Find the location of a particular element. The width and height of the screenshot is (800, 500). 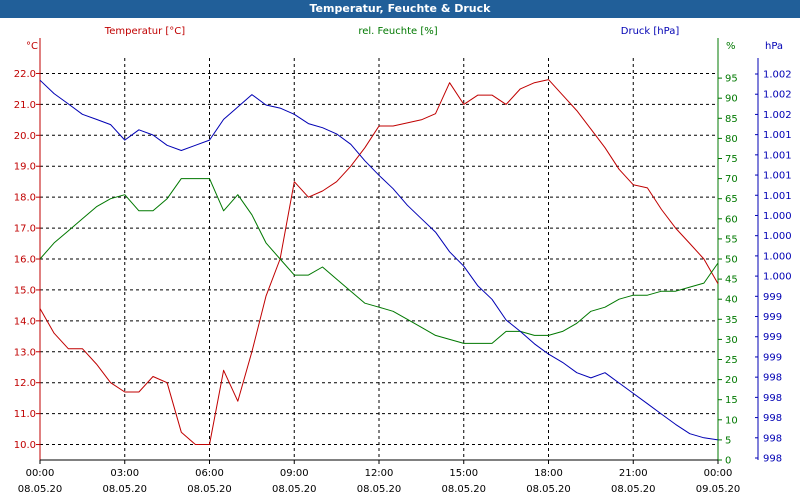

humidity-tick-label: 90 is located at coordinates (731, 99).